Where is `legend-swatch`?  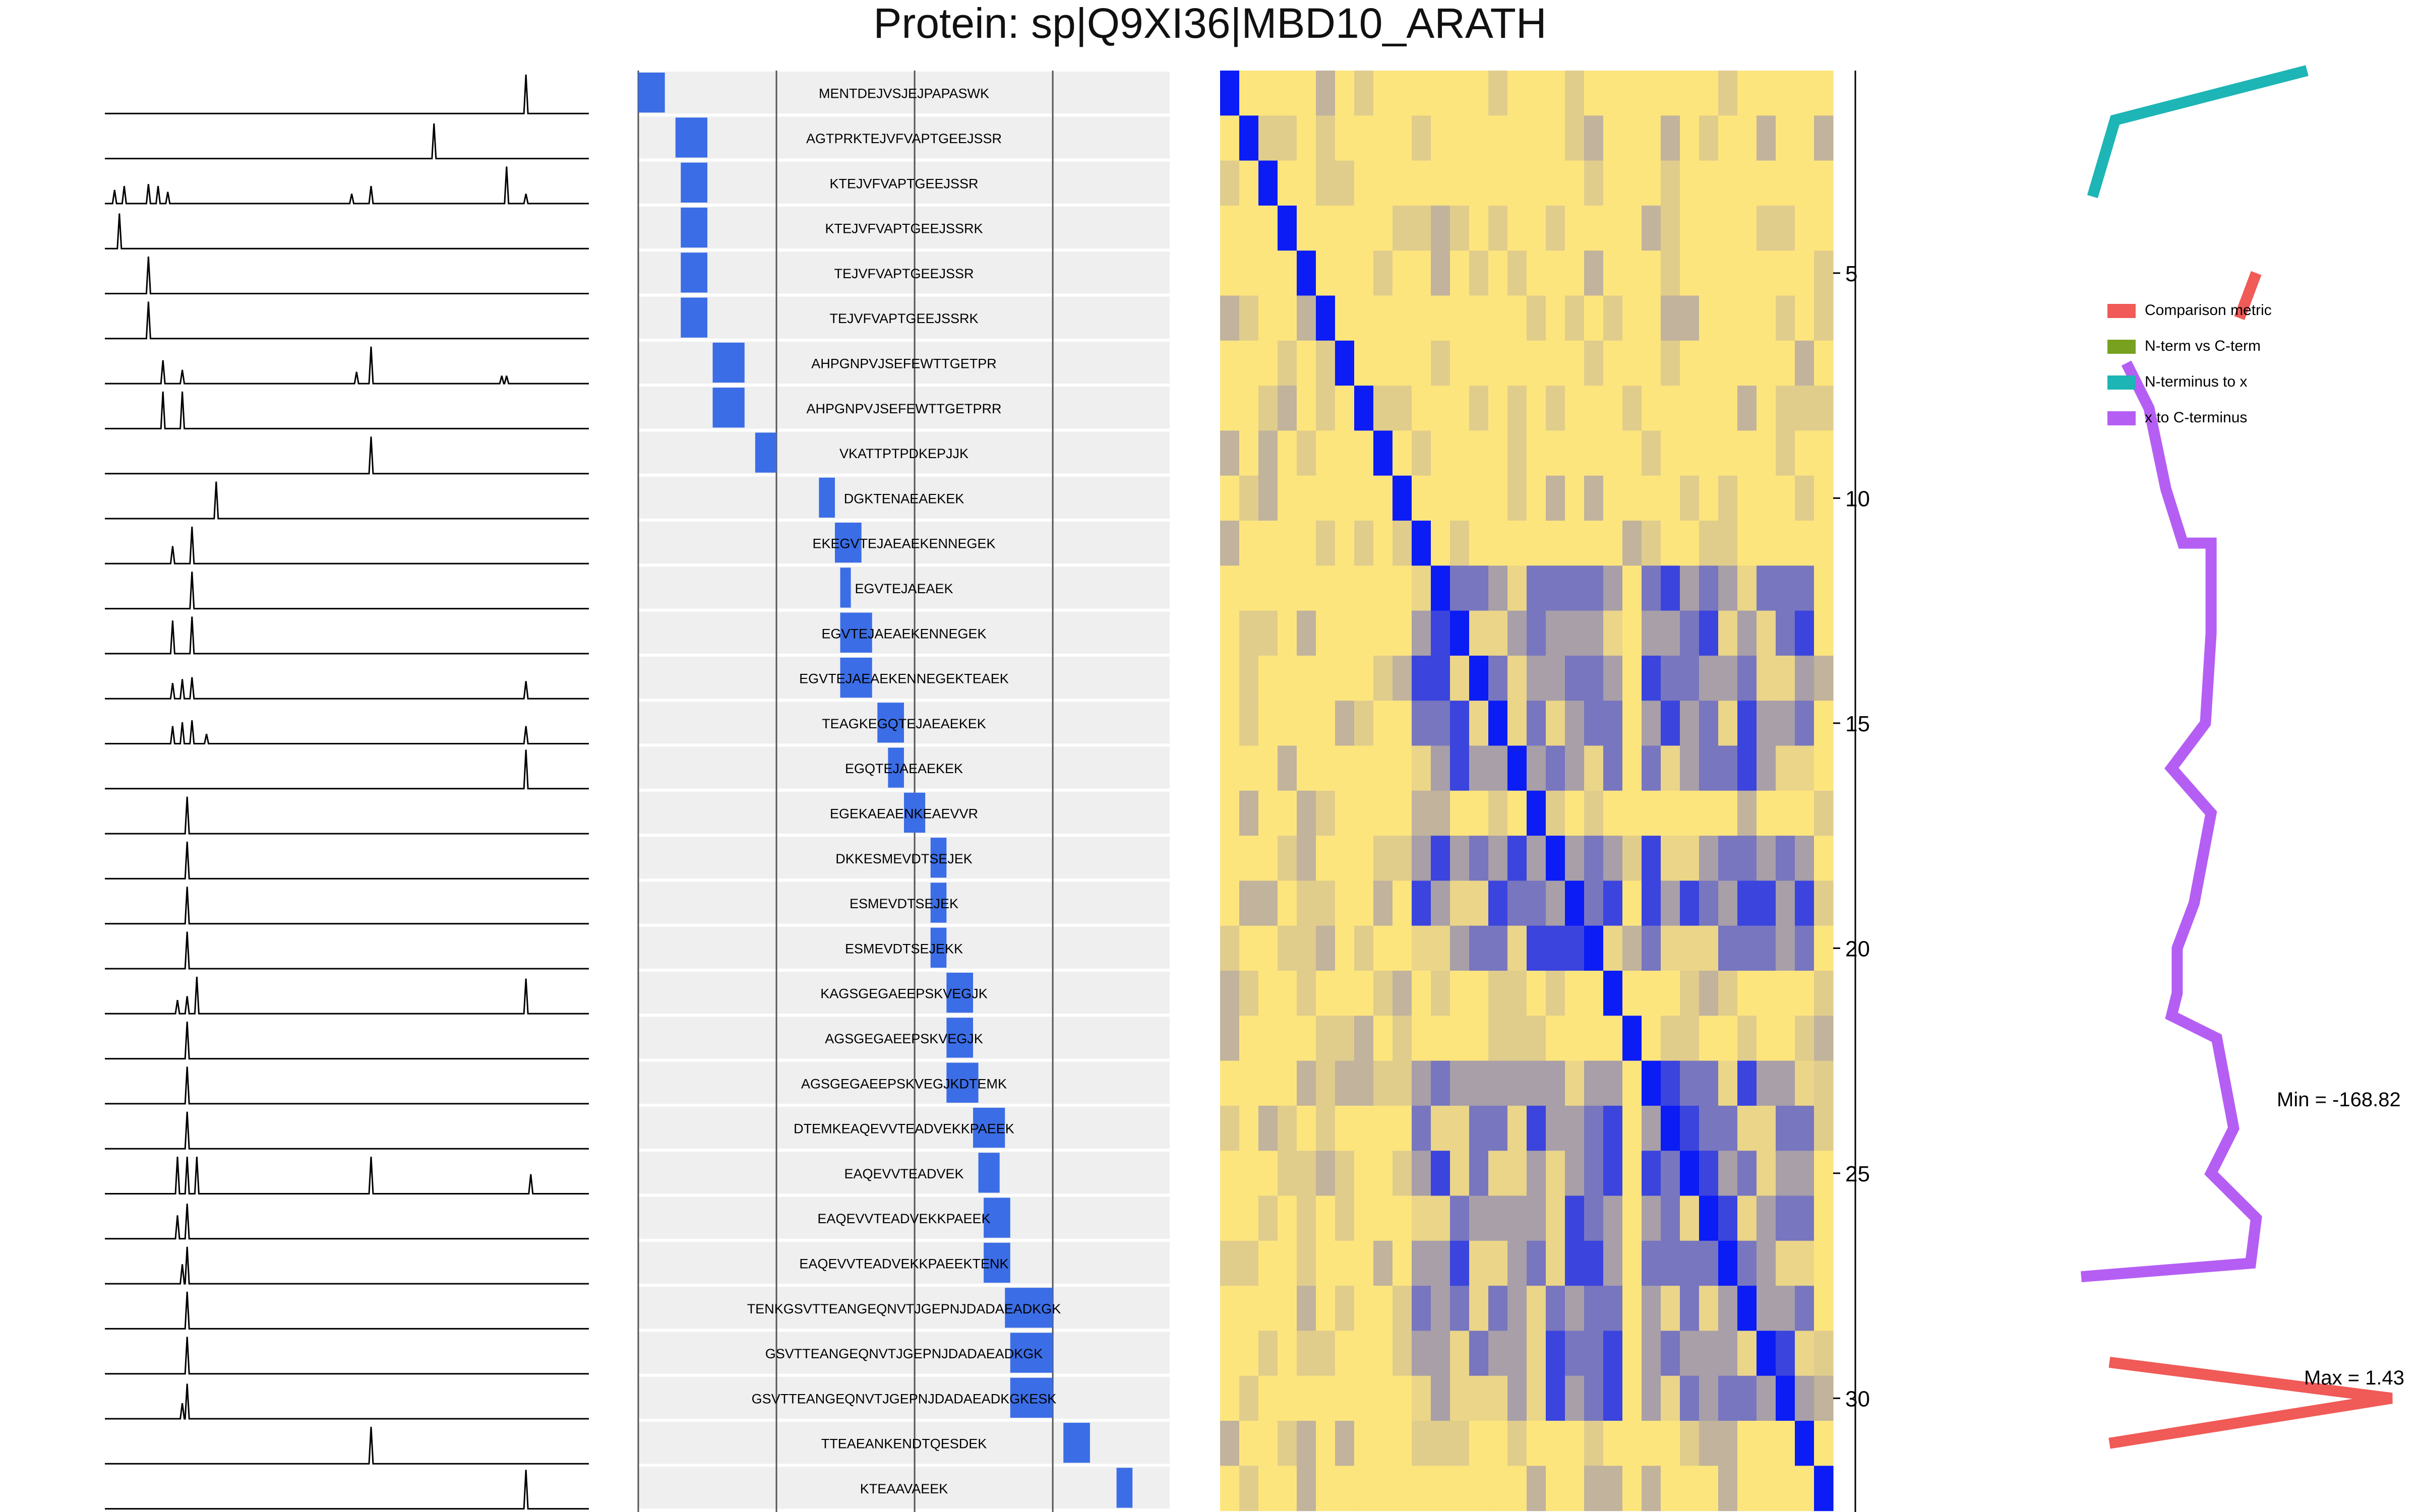
legend-swatch is located at coordinates (2121, 347).